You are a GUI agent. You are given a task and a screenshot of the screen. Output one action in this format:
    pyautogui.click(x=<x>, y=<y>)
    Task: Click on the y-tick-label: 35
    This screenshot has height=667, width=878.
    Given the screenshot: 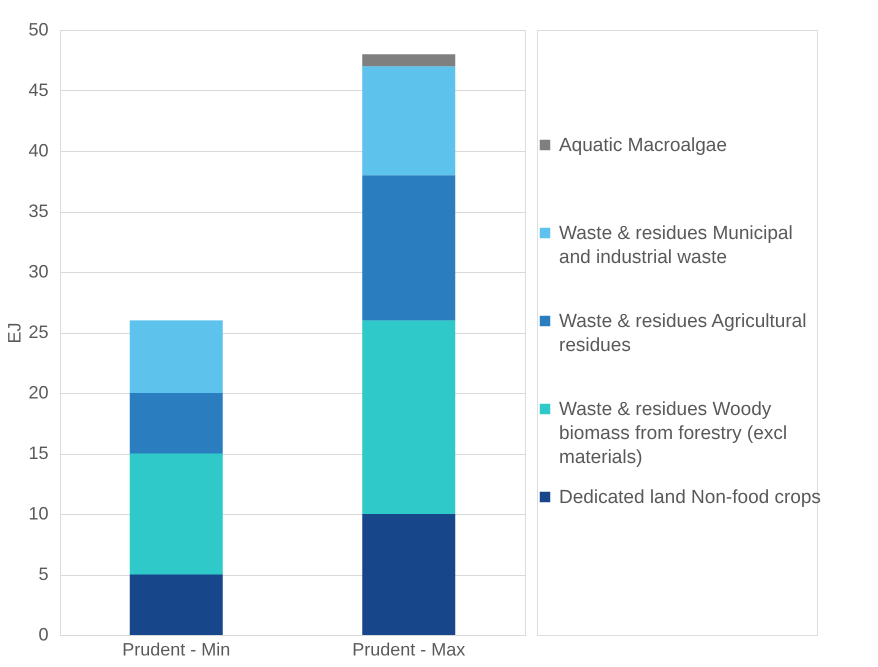 What is the action you would take?
    pyautogui.click(x=38, y=211)
    